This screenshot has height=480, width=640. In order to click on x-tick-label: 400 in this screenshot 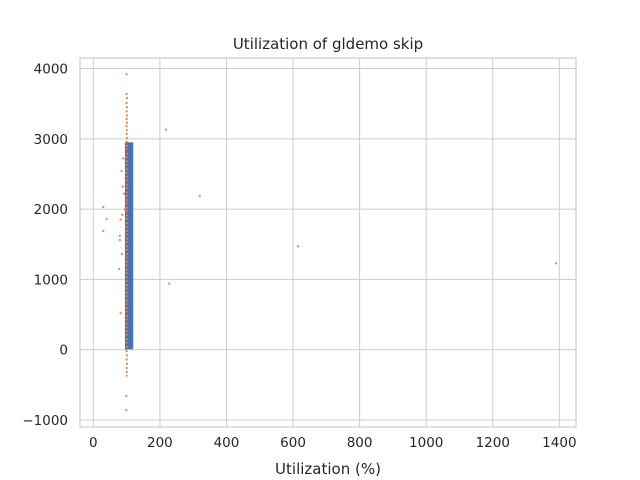, I will do `click(227, 443)`.